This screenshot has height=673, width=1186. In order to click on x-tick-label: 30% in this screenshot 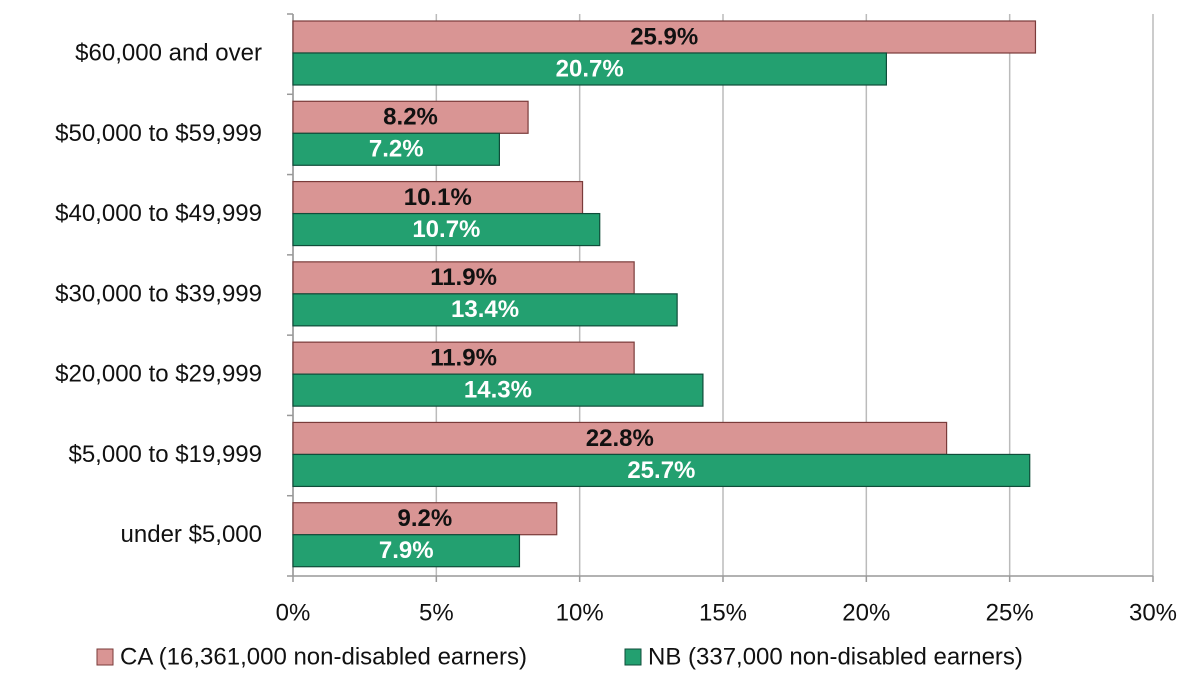, I will do `click(1153, 612)`.